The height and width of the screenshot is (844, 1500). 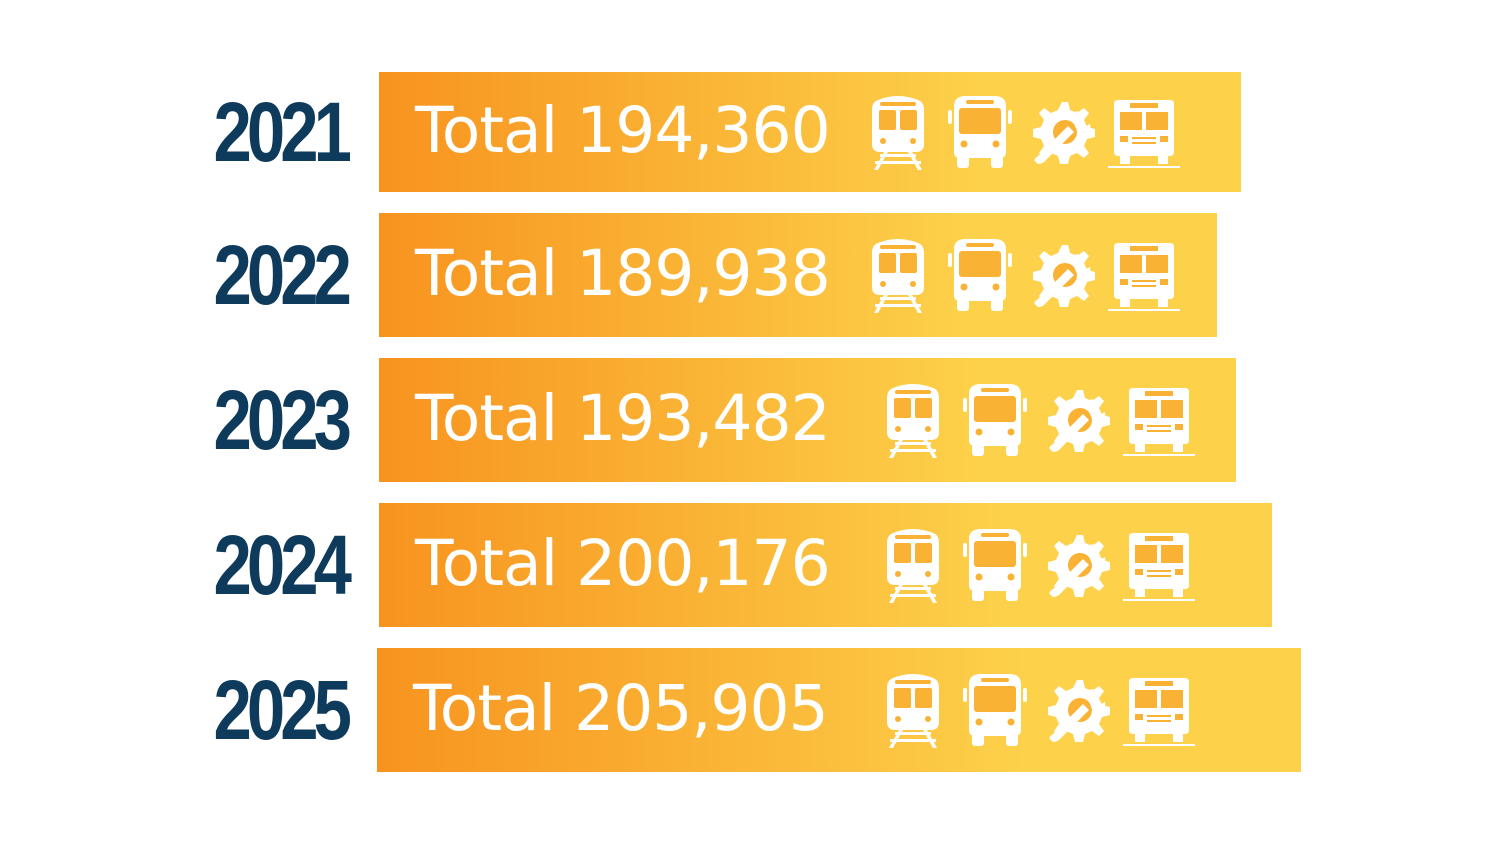 I want to click on year-label: 2024, so click(x=282, y=564).